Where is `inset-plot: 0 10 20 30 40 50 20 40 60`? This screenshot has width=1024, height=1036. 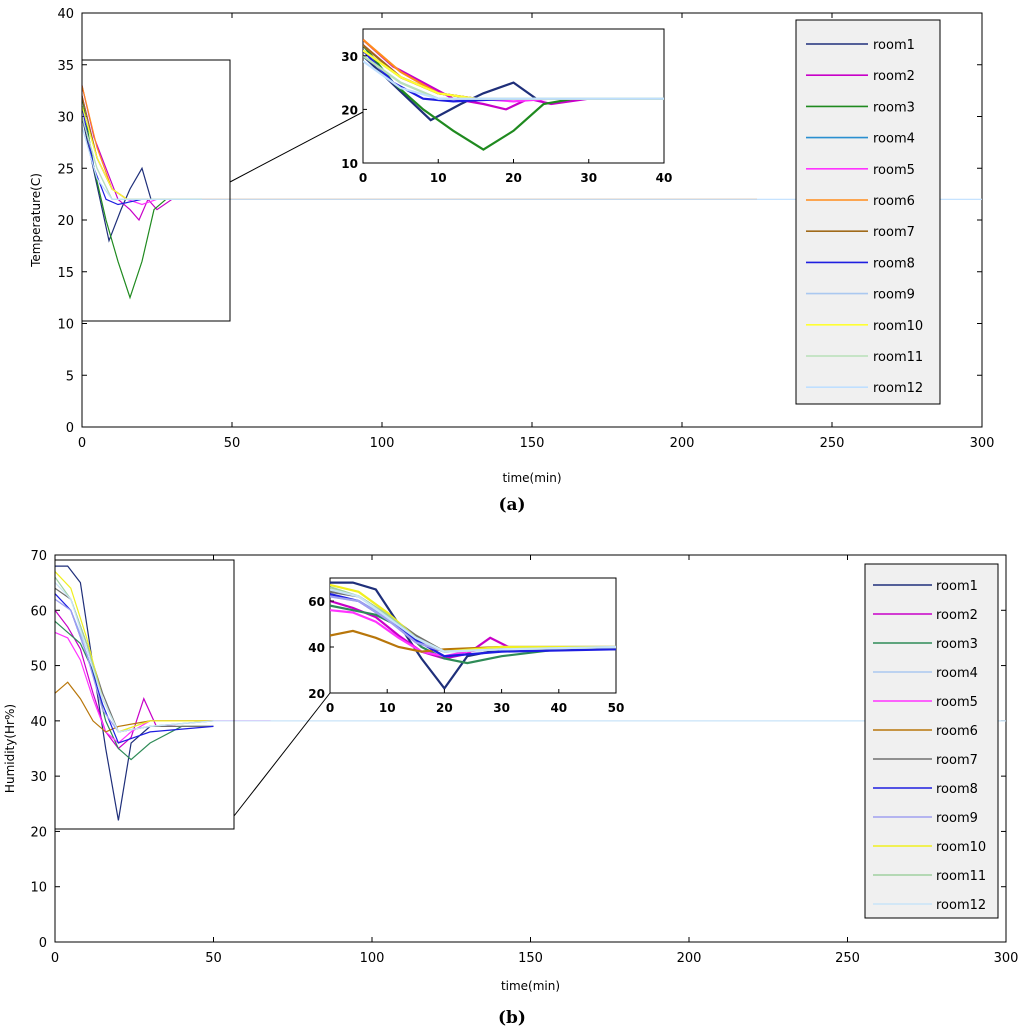
inset-plot: 0 10 20 30 40 50 20 40 60 is located at coordinates (466, 646).